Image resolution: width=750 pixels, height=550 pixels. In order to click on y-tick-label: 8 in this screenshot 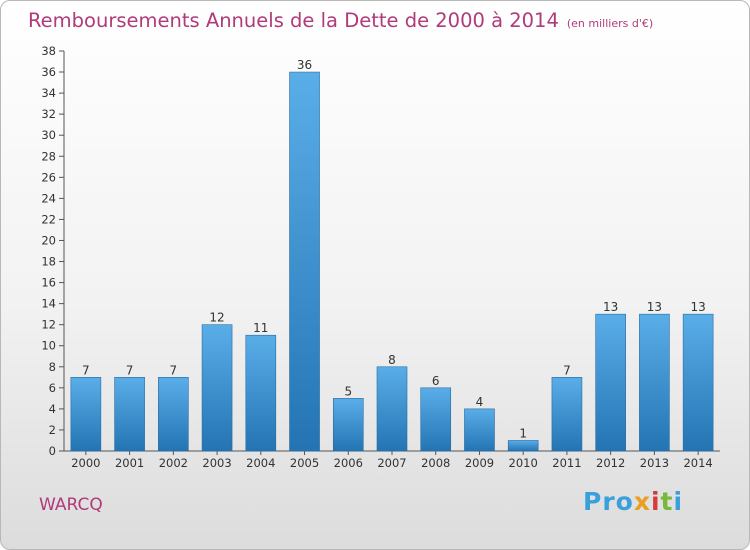, I will do `click(52, 367)`.